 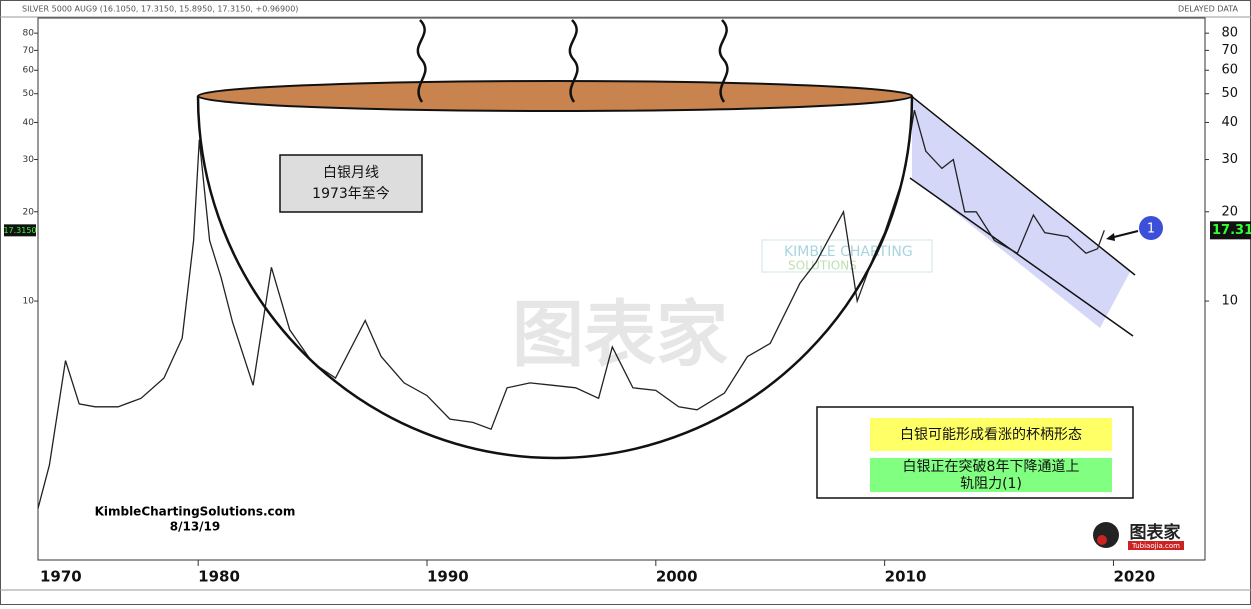 What do you see at coordinates (620, 335) in the screenshot?
I see `watermark-cn: 图表家` at bounding box center [620, 335].